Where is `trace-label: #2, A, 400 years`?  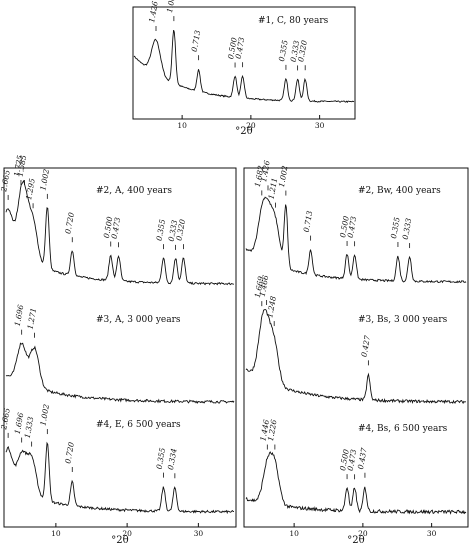 trace-label: #2, A, 400 years is located at coordinates (134, 191).